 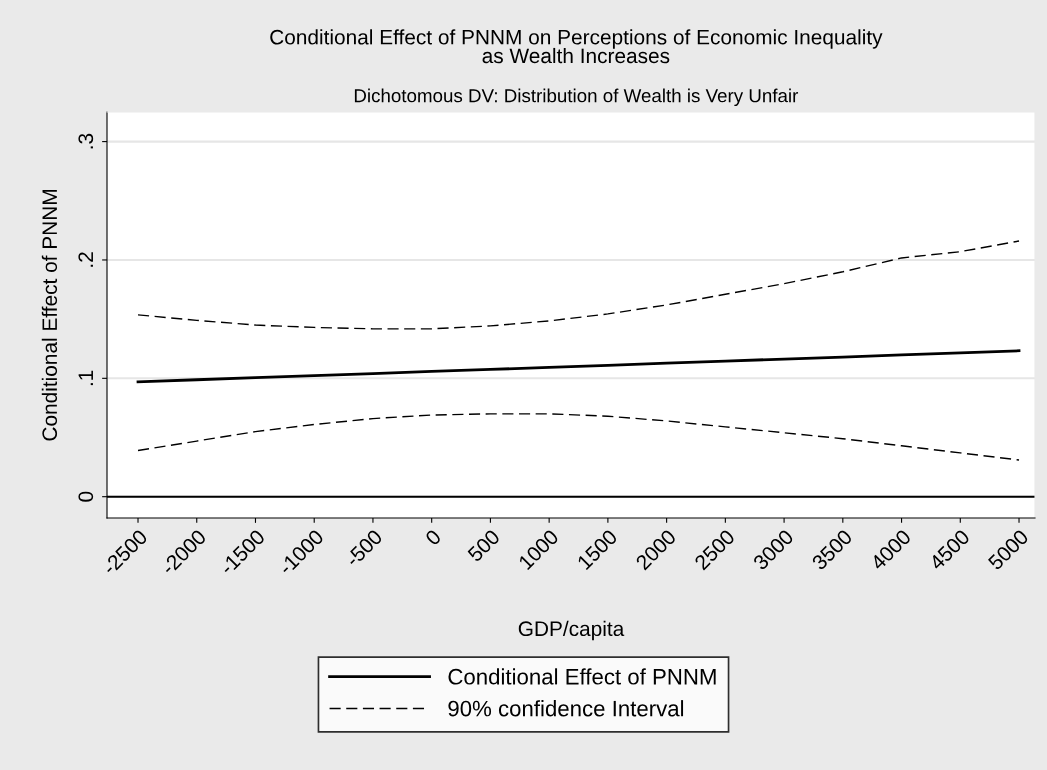 What do you see at coordinates (566, 708) in the screenshot?
I see `legend-label: 90% confidence Interval` at bounding box center [566, 708].